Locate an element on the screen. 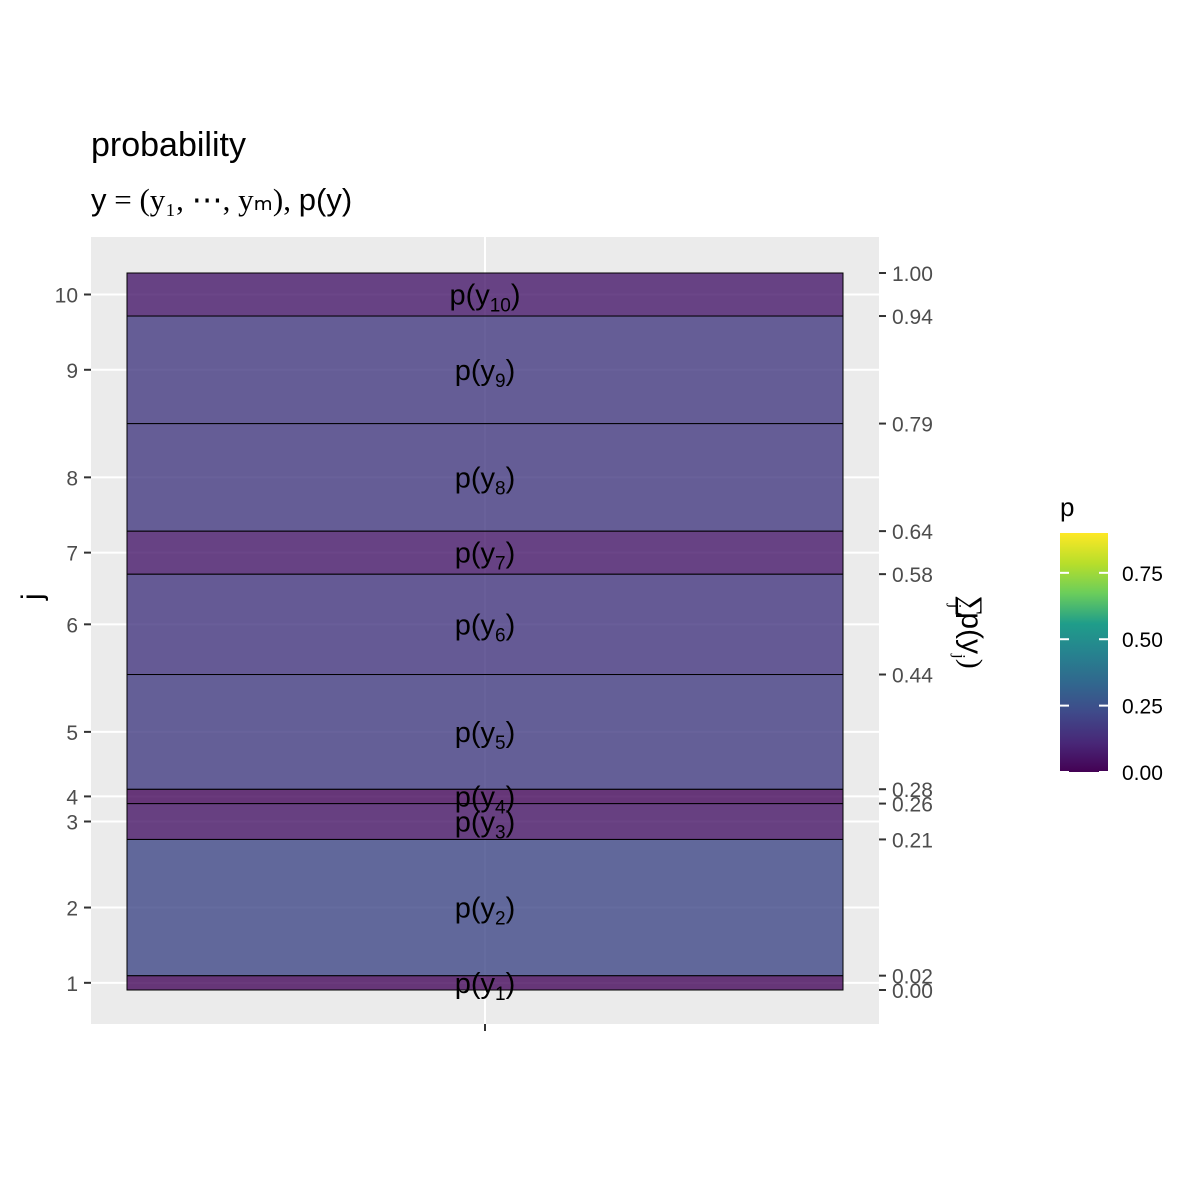 This screenshot has width=1200, height=1200. y-left-tick-label: 5 is located at coordinates (72, 733).